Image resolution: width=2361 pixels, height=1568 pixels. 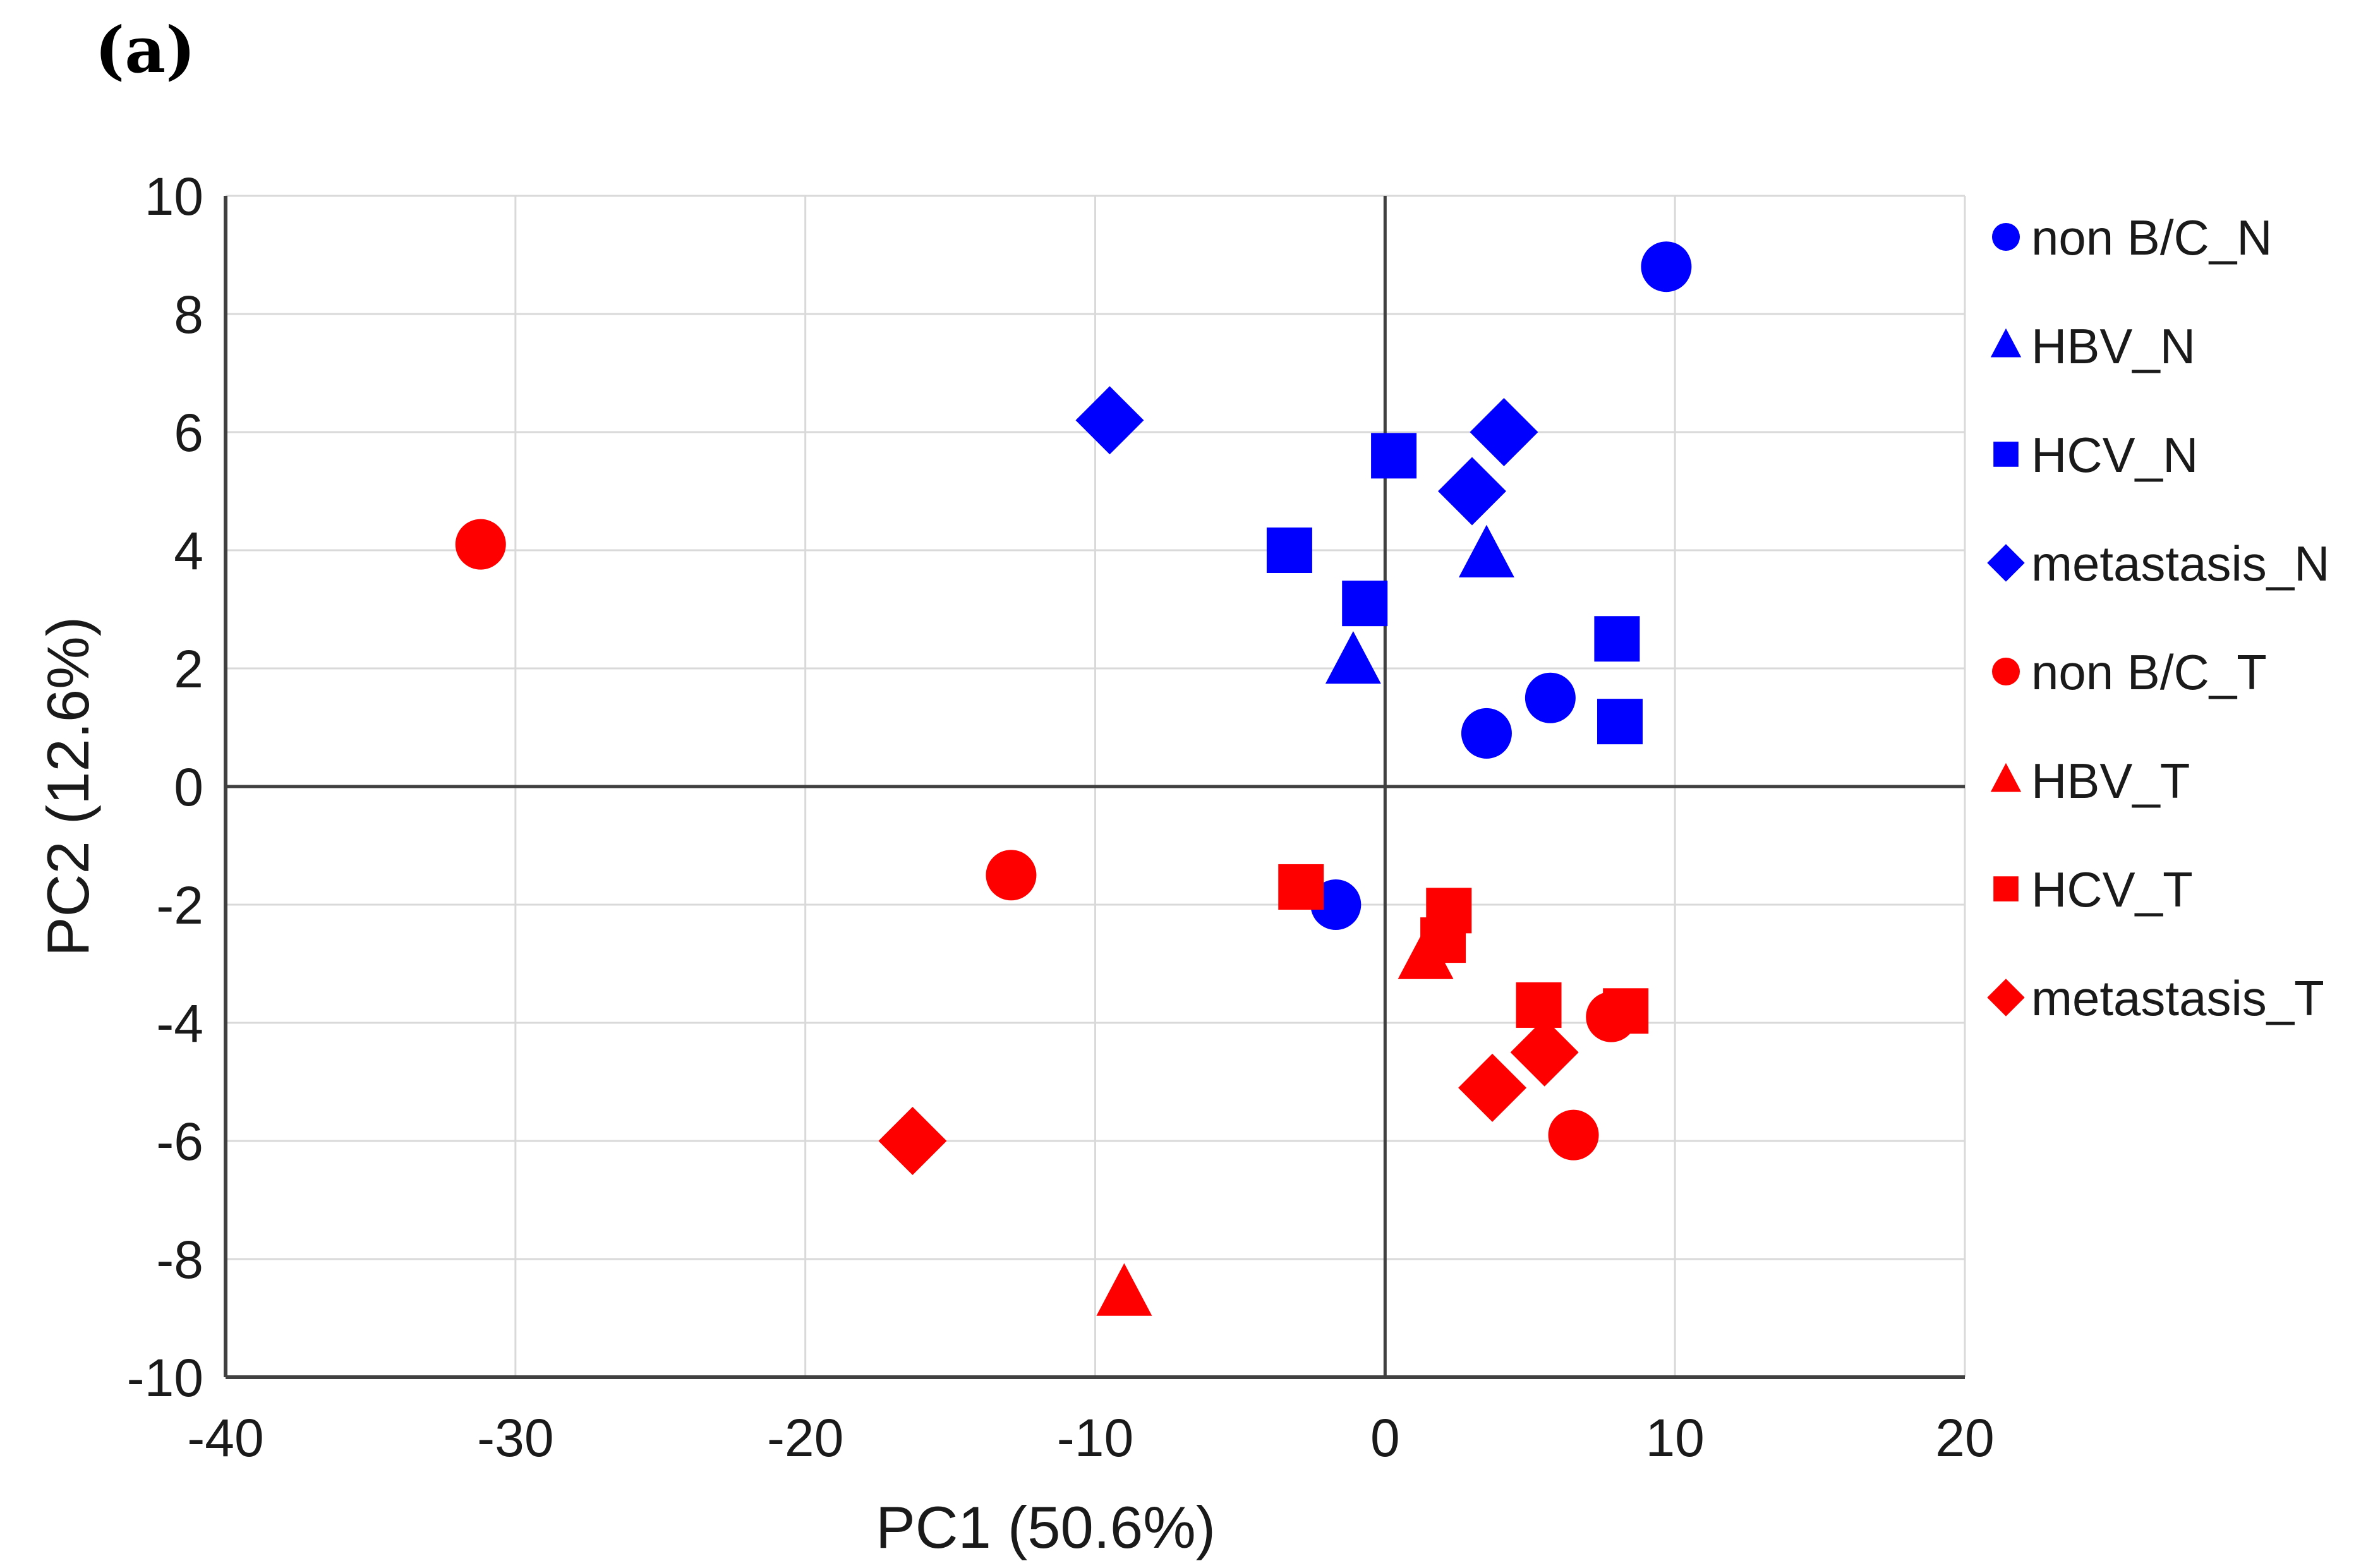 I want to click on legend-marker-non-b-c-n, so click(x=2006, y=237).